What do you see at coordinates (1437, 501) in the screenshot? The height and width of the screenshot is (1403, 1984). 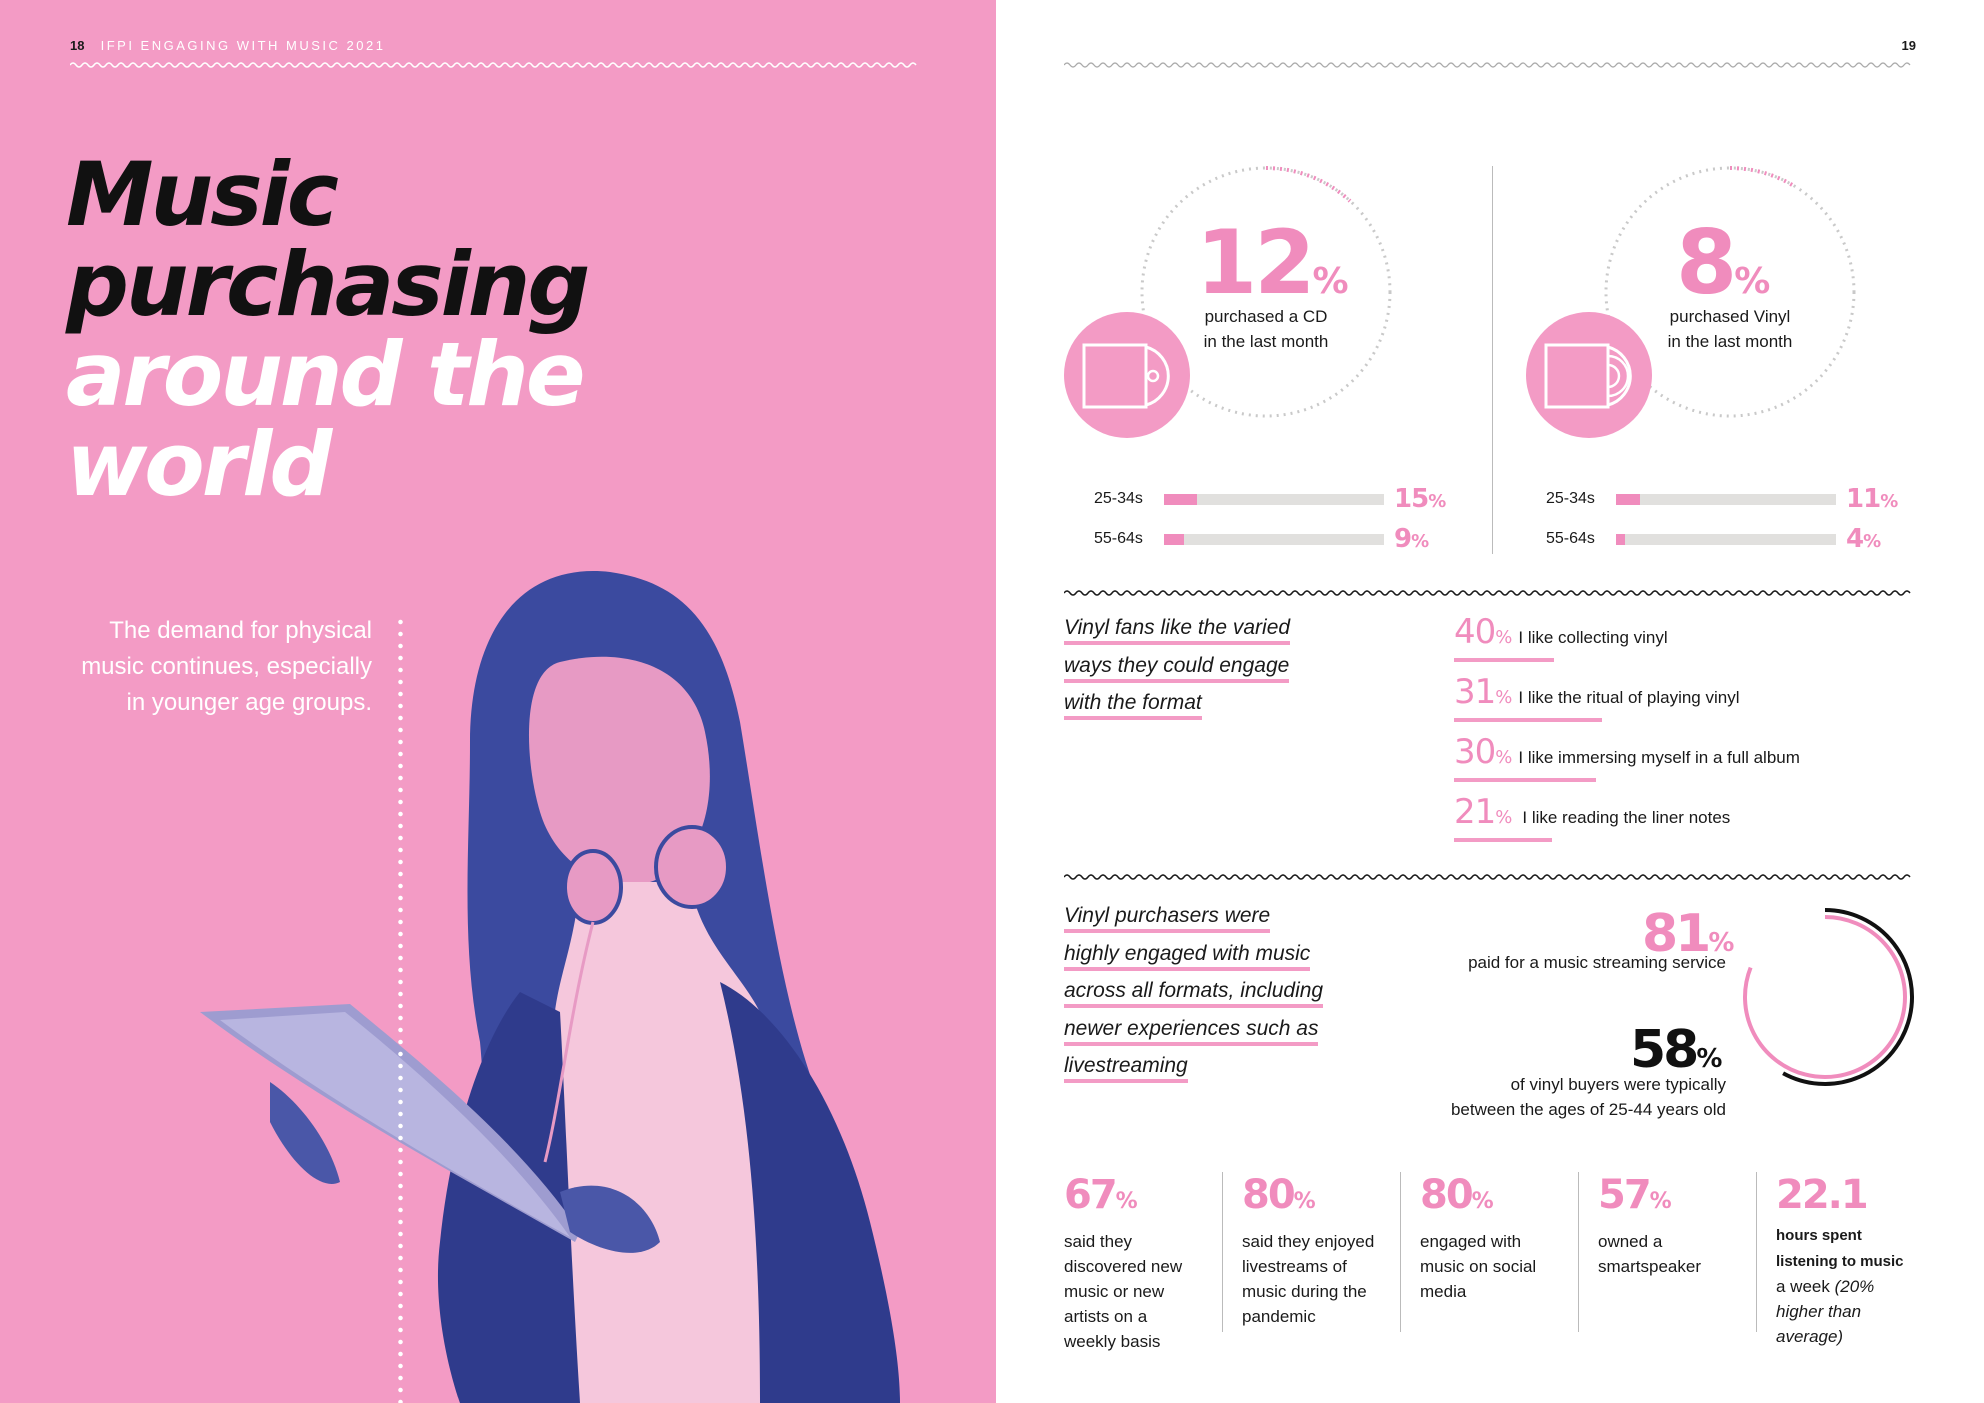 I see `cd-bar-value-1-sign: %` at bounding box center [1437, 501].